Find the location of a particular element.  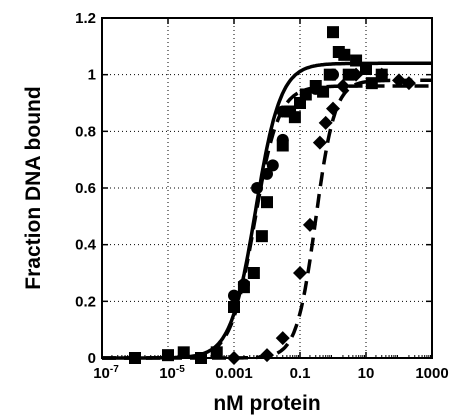

x-tick-label: 0.001 is located at coordinates (234, 373).